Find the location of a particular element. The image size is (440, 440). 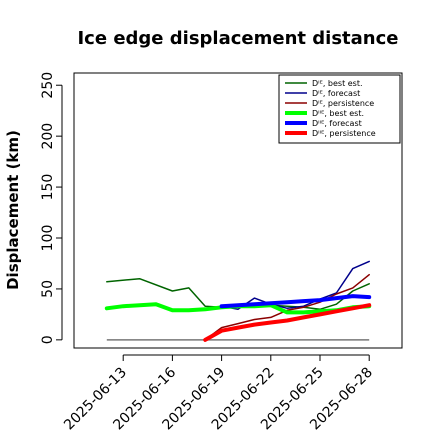

y-tick-label: 0 is located at coordinates (48, 339).